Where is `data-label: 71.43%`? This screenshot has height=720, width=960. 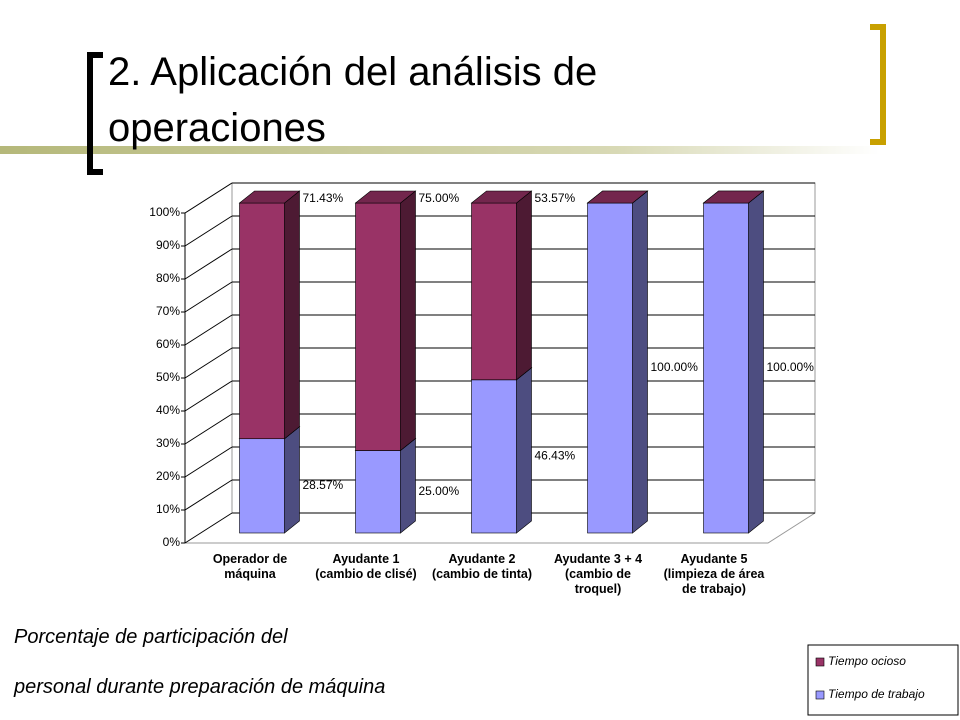 data-label: 71.43% is located at coordinates (323, 198).